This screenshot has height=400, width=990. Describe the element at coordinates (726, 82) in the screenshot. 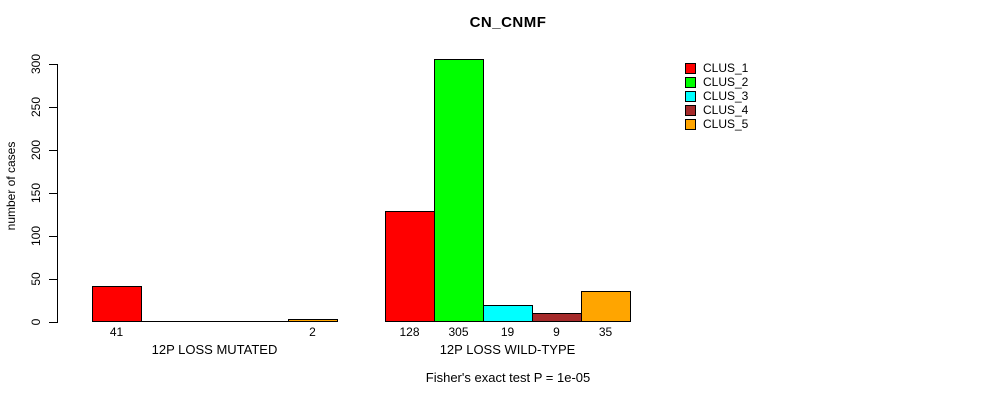

I see `legend-label: CLUS_2` at that location.